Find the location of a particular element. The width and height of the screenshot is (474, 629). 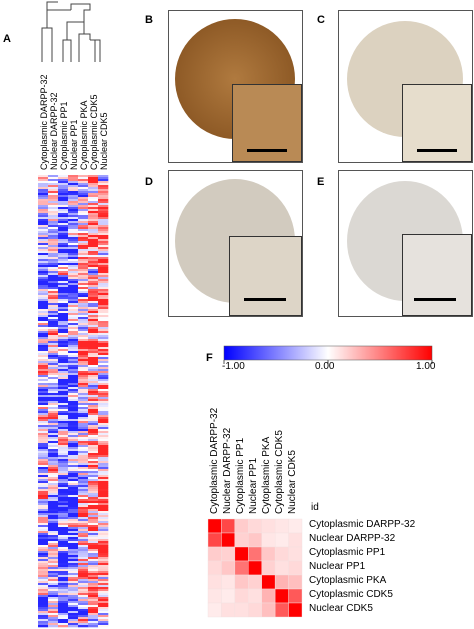

heatmap-a-col-label: Cytoplasmic PKA is located at coordinates (84, 135).